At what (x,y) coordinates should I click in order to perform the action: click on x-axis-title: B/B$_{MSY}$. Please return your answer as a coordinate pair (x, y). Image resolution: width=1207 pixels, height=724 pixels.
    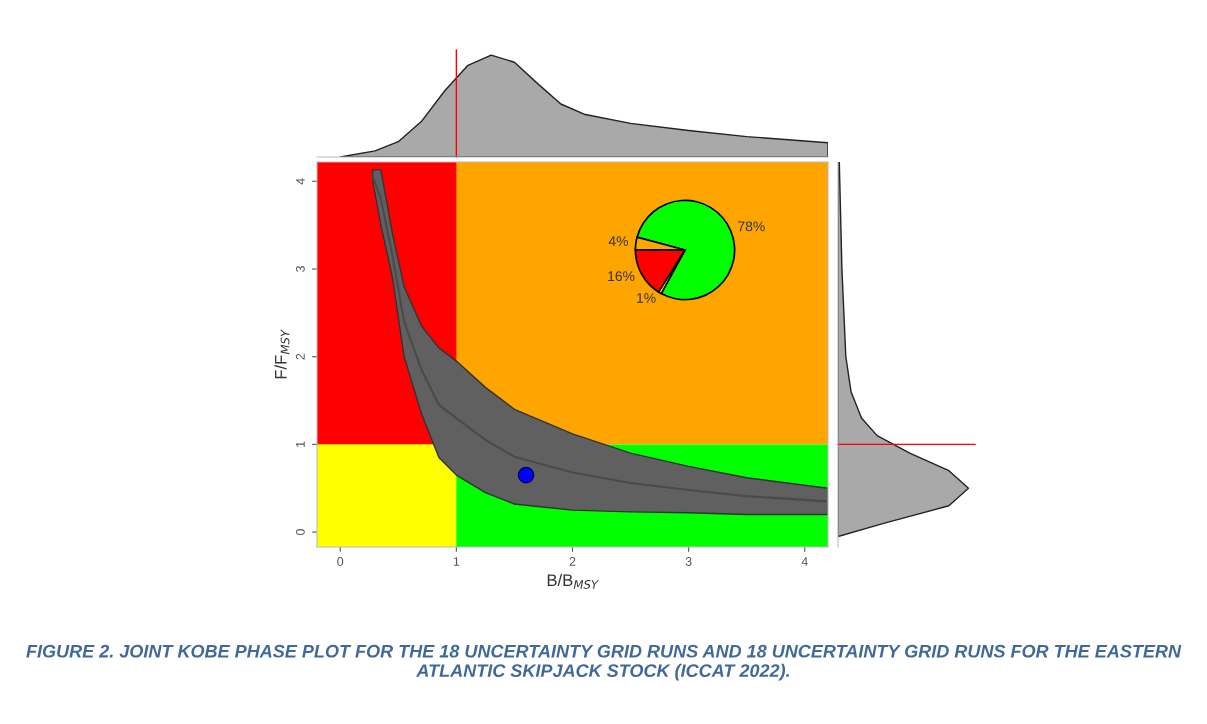
    Looking at the image, I should click on (573, 581).